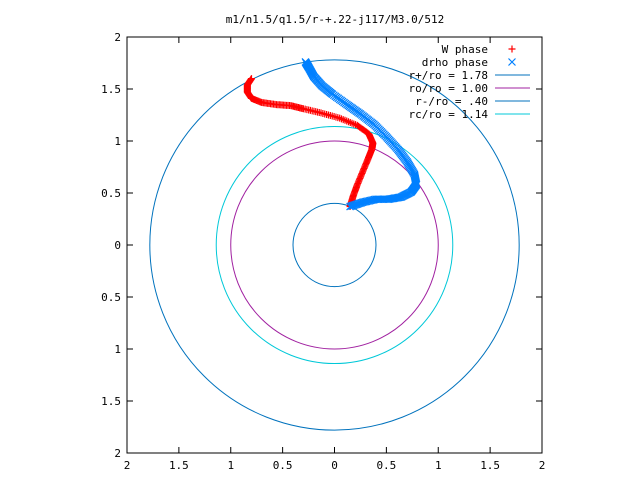 The height and width of the screenshot is (480, 640). I want to click on x-tick-label: 0, so click(334, 465).